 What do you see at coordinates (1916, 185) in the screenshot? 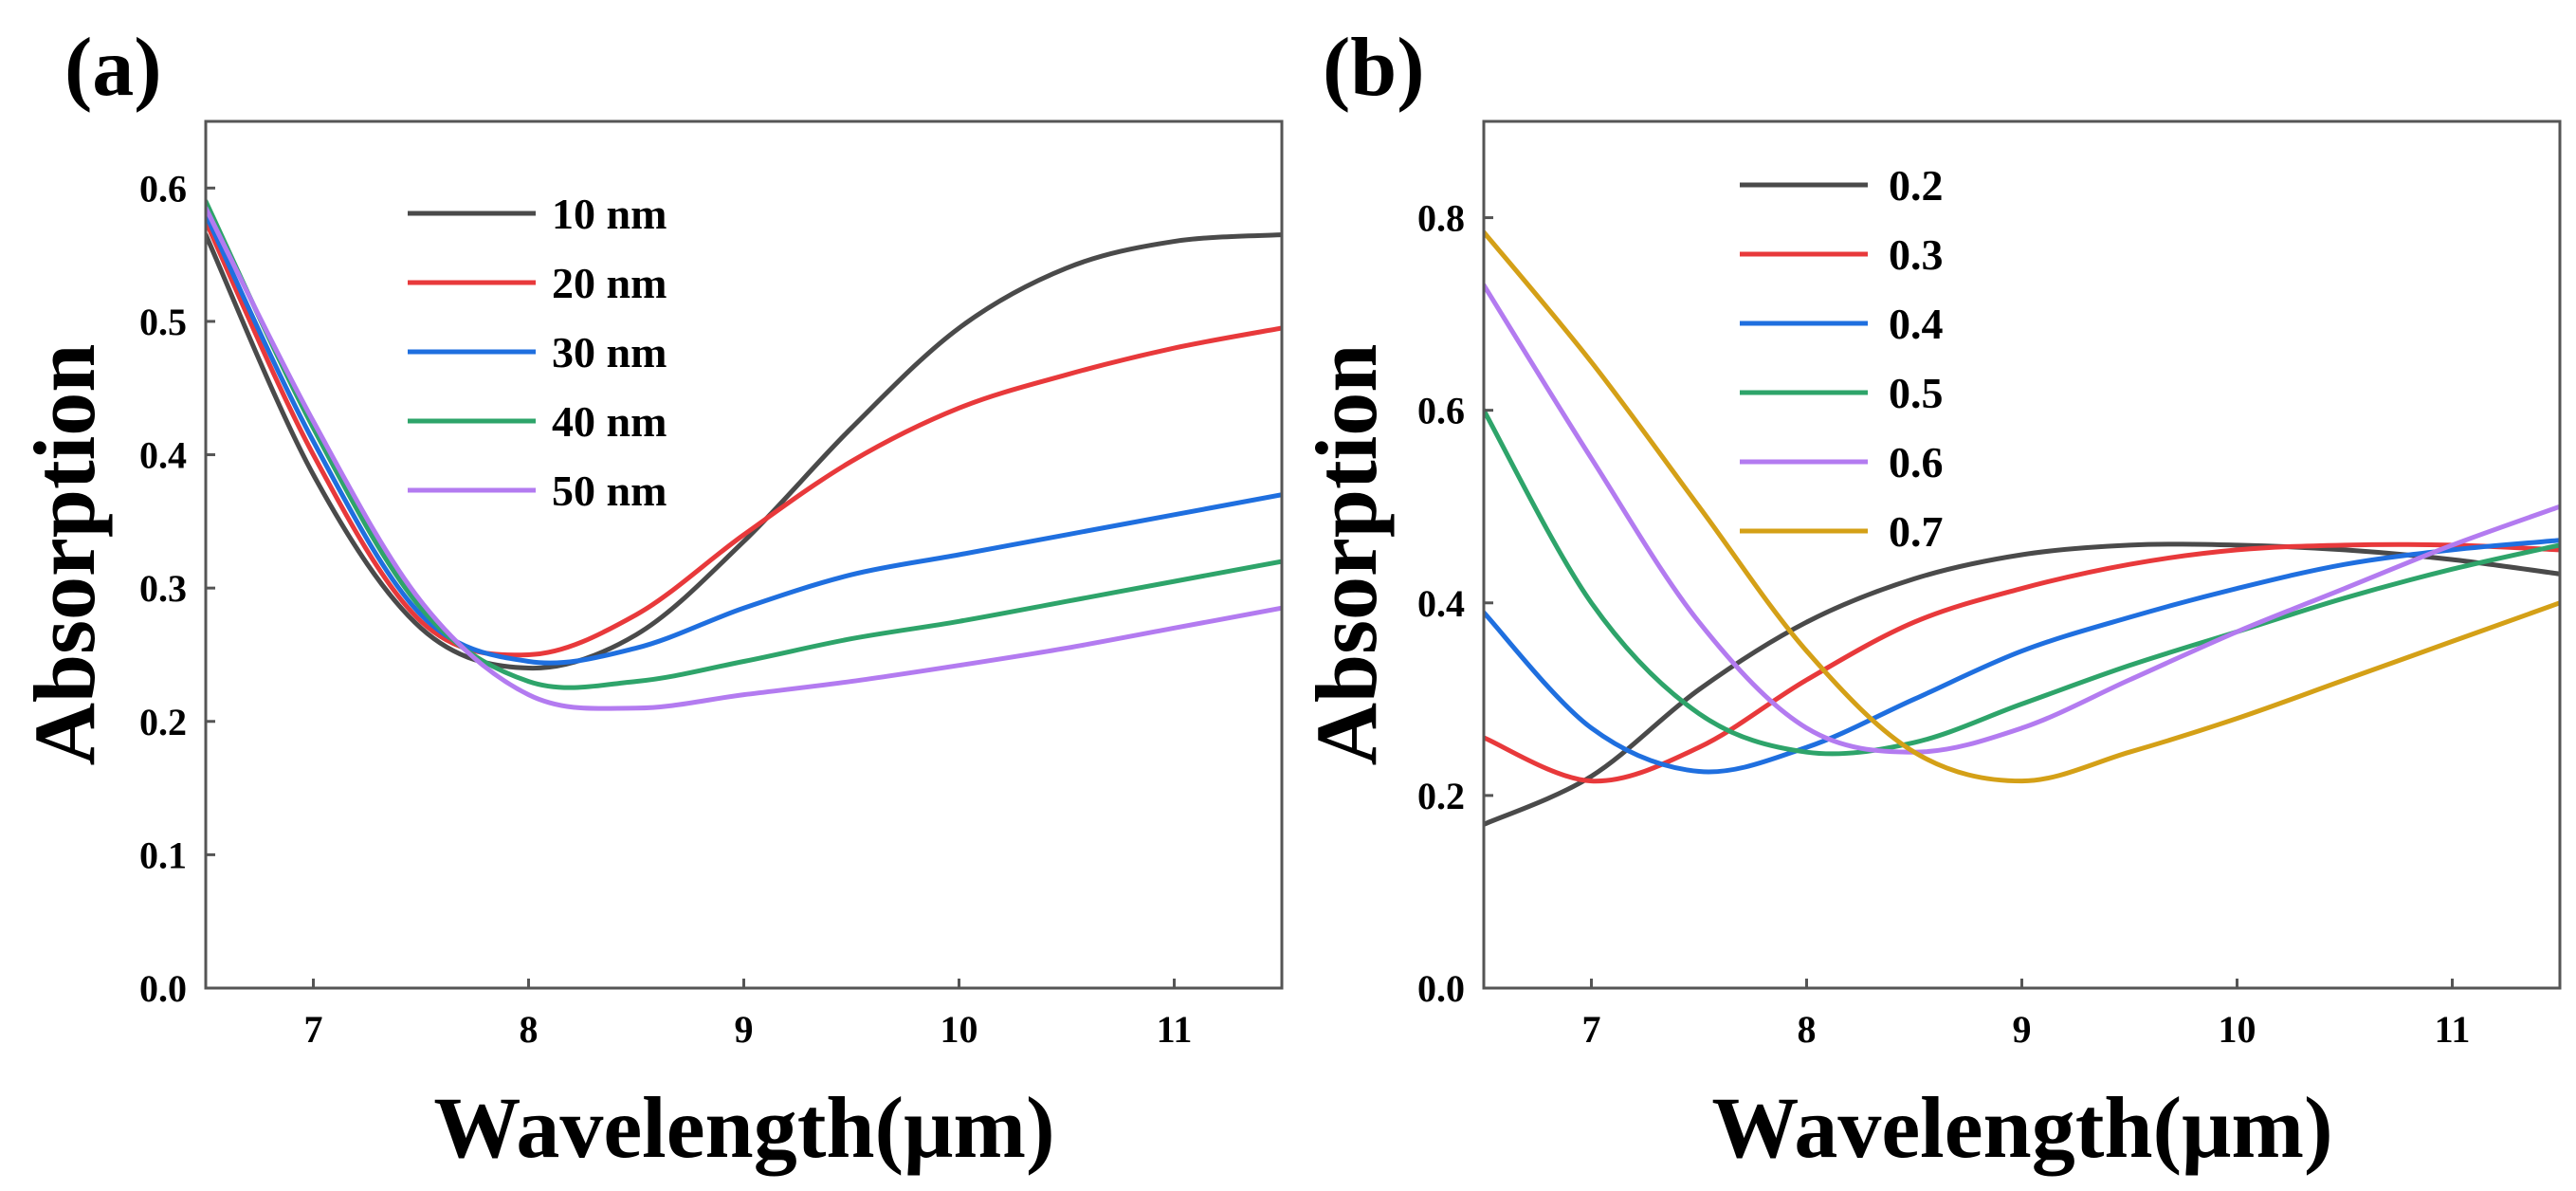
I see `legend-label: 0.2` at bounding box center [1916, 185].